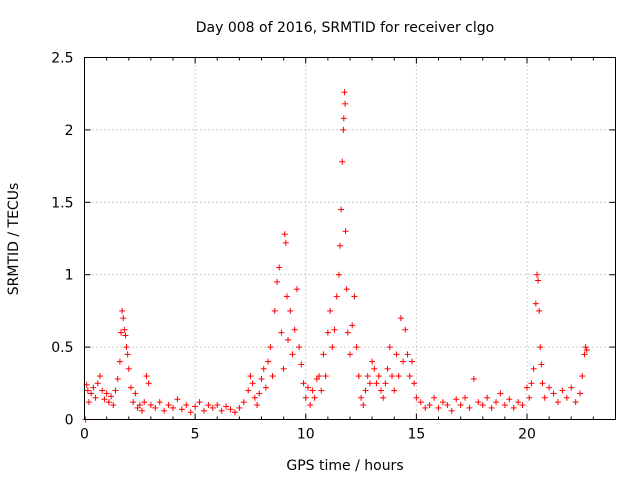 The width and height of the screenshot is (640, 480). Describe the element at coordinates (308, 435) in the screenshot. I see `x-tick-labels: 0 5 10 15 20` at that location.